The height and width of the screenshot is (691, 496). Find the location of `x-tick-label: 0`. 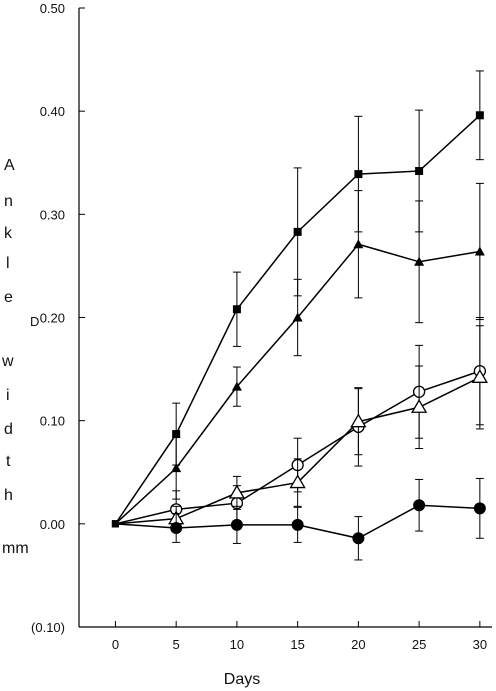

x-tick-label: 0 is located at coordinates (115, 644).